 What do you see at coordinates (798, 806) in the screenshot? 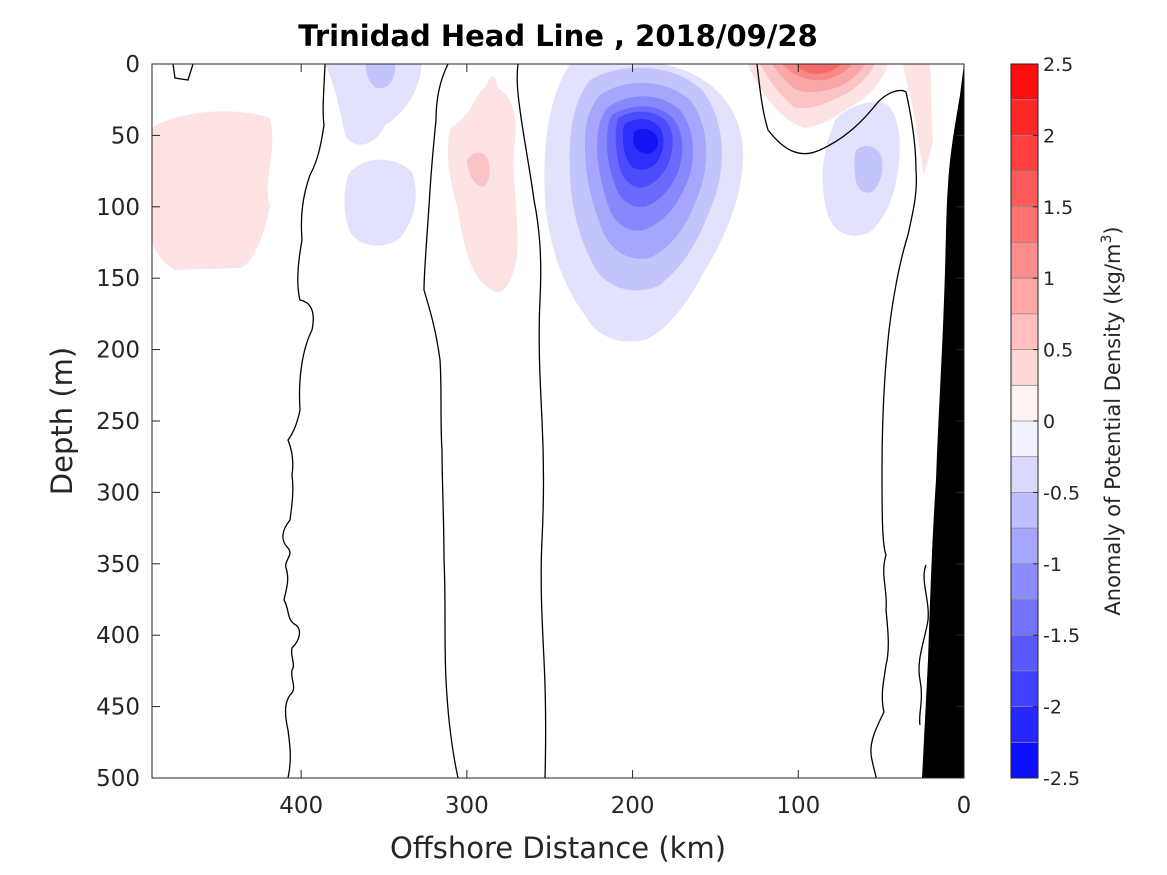
I see `x-tick-label: 100` at bounding box center [798, 806].